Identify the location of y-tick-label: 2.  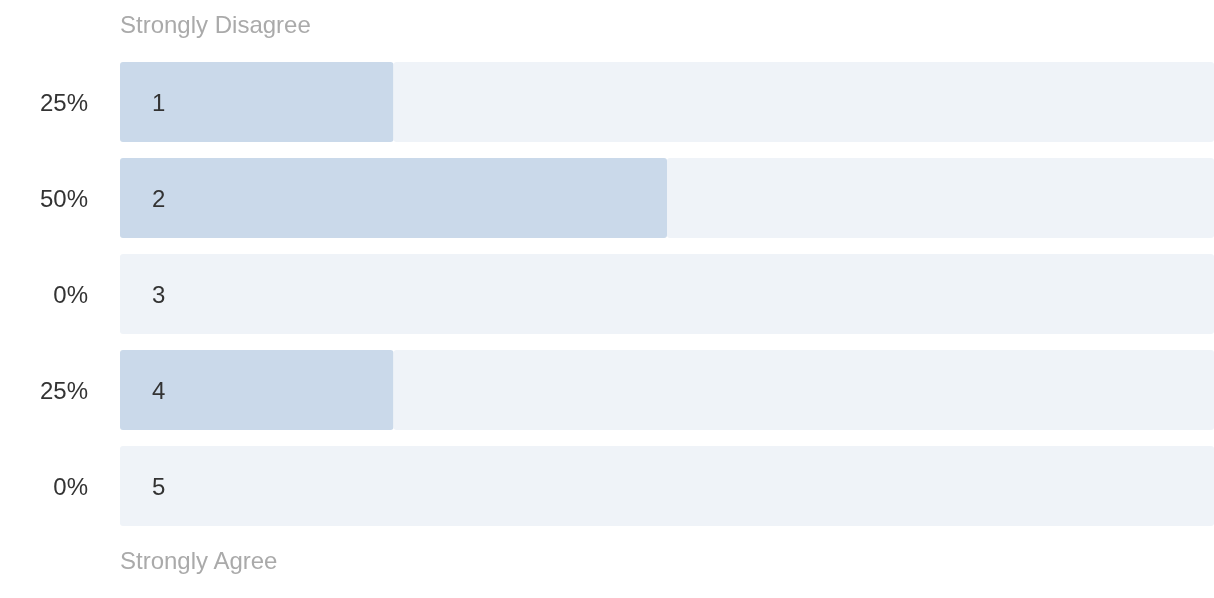
(159, 198).